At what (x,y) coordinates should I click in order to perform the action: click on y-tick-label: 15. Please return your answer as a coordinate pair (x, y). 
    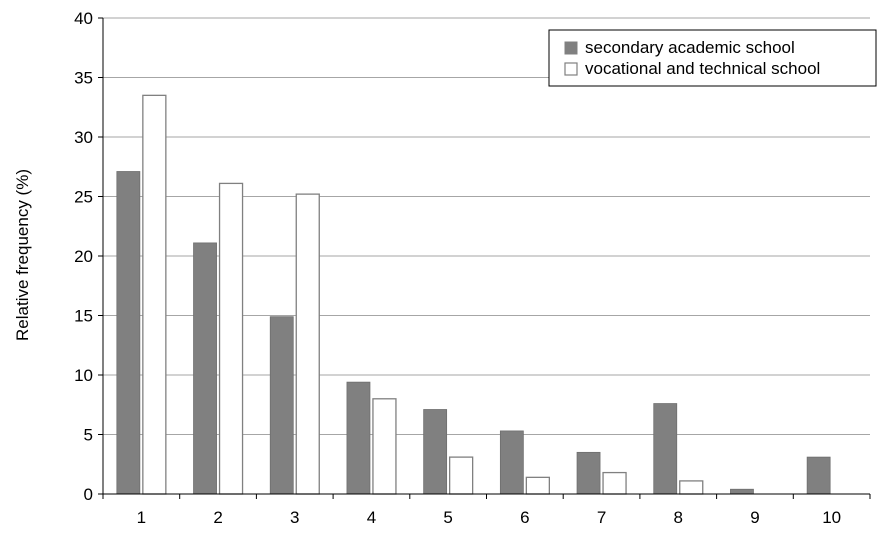
    Looking at the image, I should click on (83, 316).